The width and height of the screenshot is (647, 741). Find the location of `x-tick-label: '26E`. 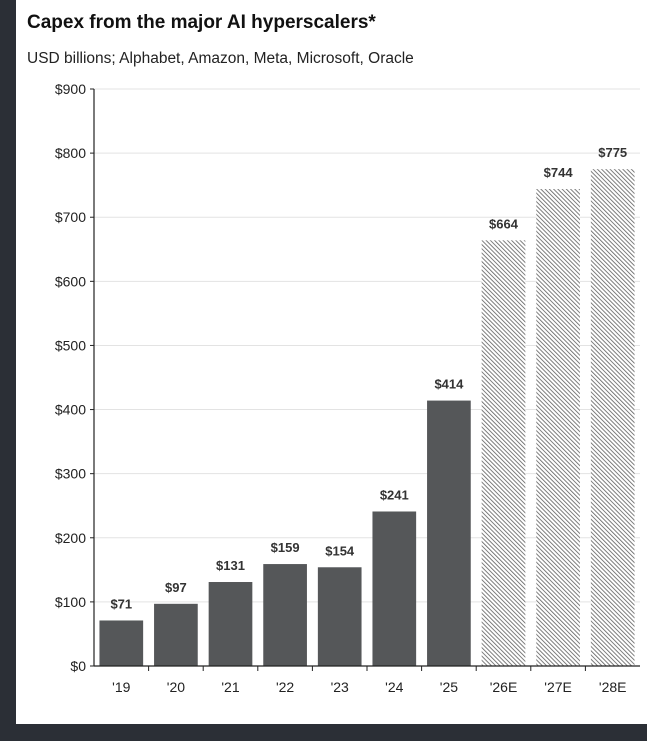

x-tick-label: '26E is located at coordinates (504, 687).